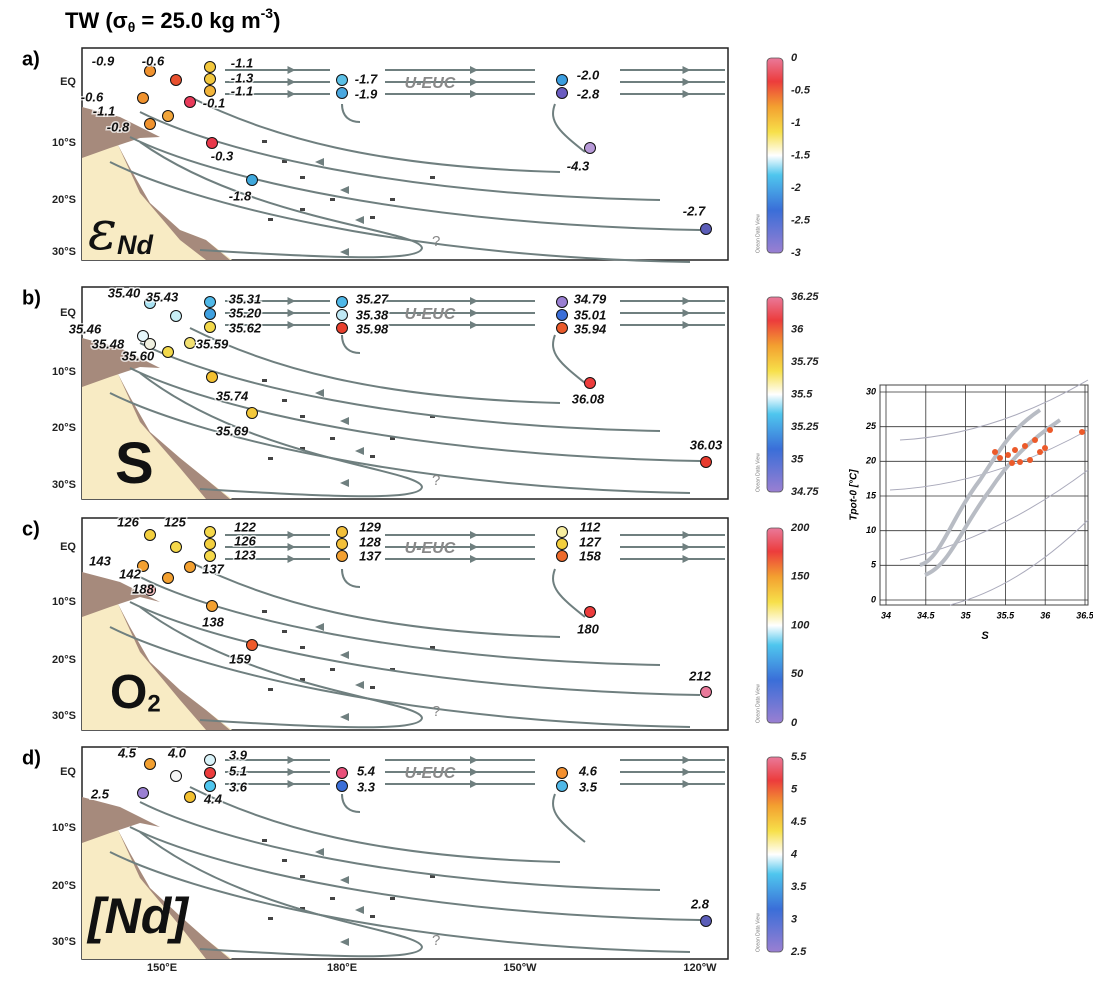 Image resolution: width=1093 pixels, height=982 pixels. I want to click on map-frame, so click(405, 853).